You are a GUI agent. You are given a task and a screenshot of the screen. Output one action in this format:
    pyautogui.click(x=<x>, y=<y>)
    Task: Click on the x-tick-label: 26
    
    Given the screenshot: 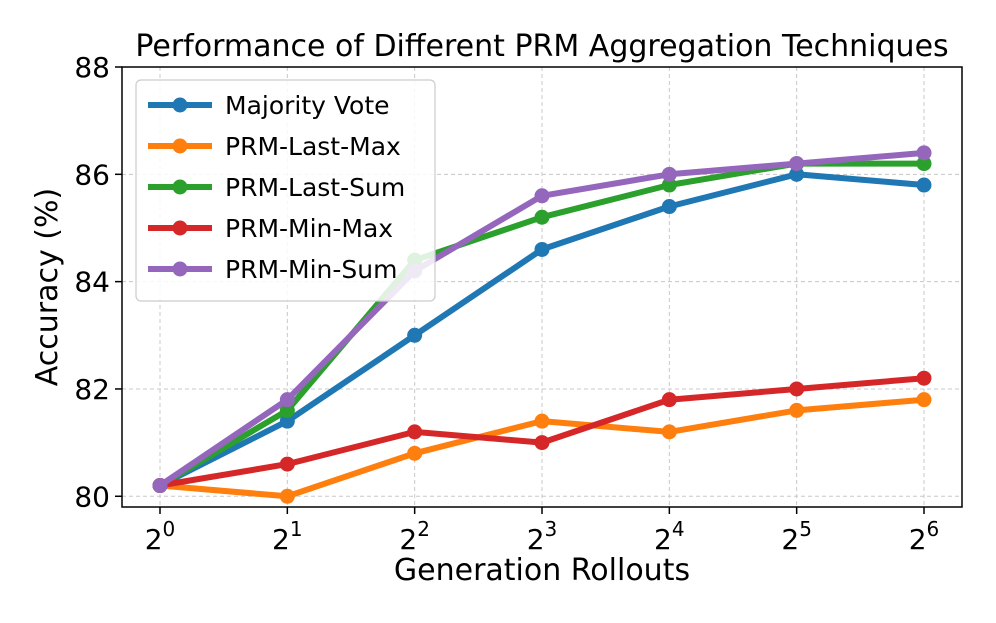 What is the action you would take?
    pyautogui.click(x=924, y=536)
    